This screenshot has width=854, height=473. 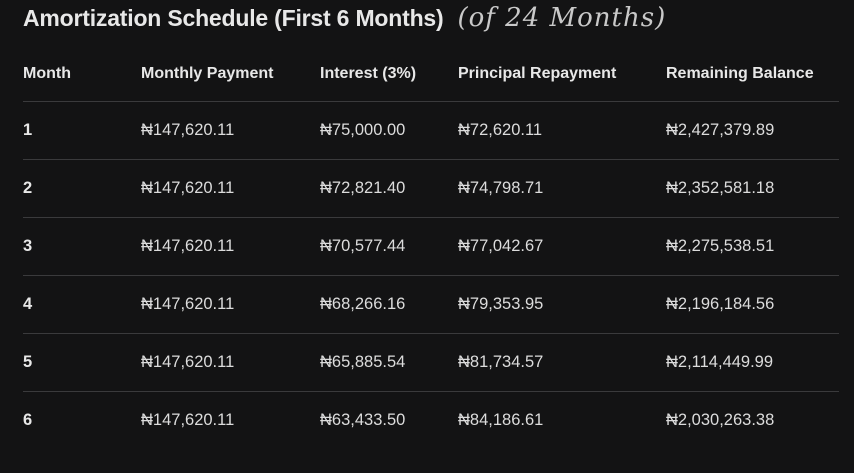 I want to click on header-principal-repayment: Principal Repayment, so click(x=562, y=74).